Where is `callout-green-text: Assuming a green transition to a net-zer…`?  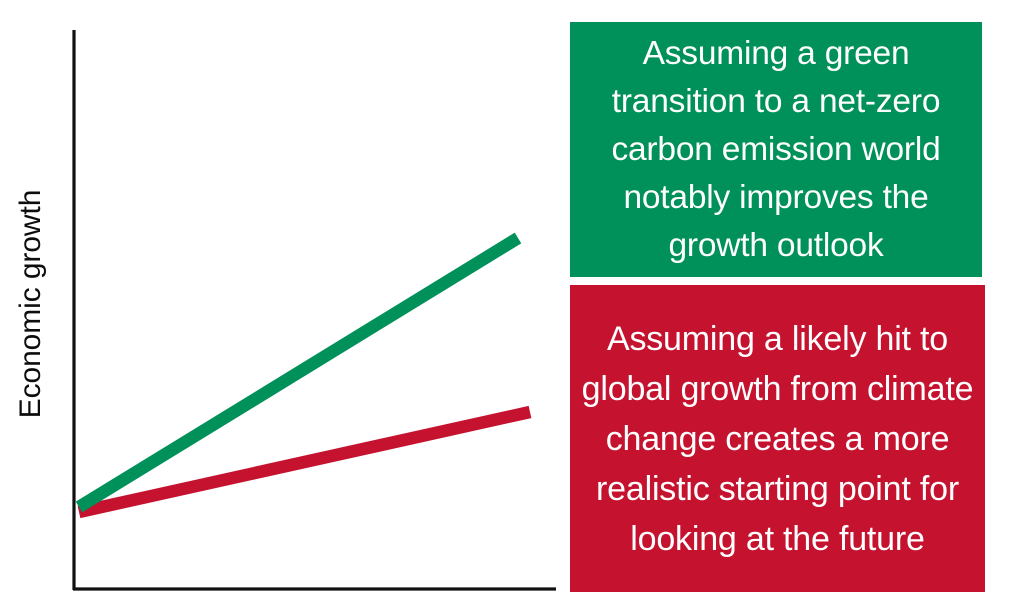
callout-green-text: Assuming a green transition to a net-zer… is located at coordinates (776, 149).